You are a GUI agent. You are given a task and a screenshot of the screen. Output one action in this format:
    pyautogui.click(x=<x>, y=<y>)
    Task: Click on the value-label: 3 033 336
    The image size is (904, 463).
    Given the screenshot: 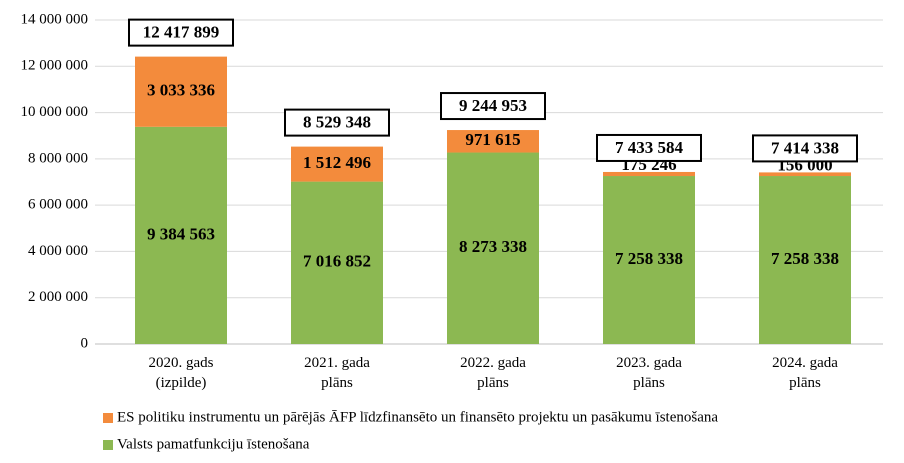 What is the action you would take?
    pyautogui.click(x=181, y=90)
    